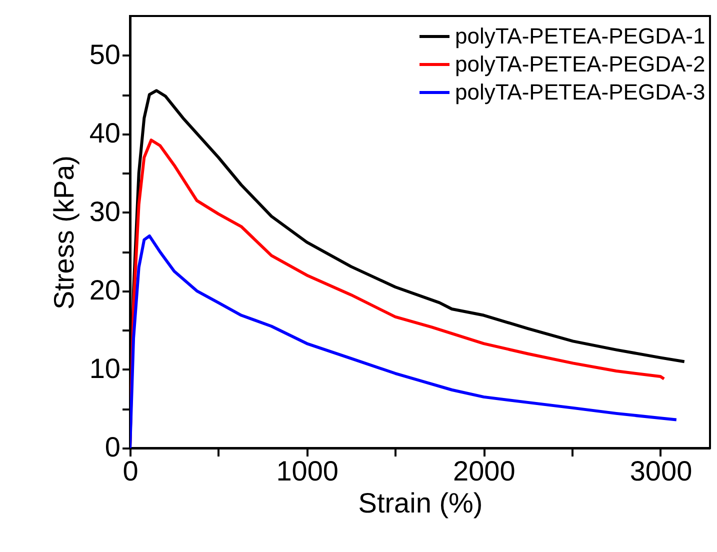 This screenshot has width=717, height=552. What do you see at coordinates (307, 471) in the screenshot?
I see `x-tick-label: 1000` at bounding box center [307, 471].